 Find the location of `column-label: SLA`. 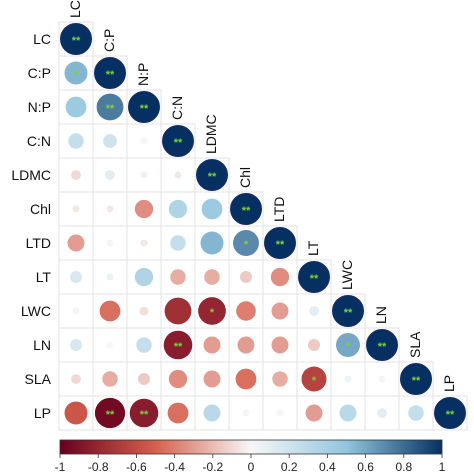

column-label: SLA is located at coordinates (415, 344).